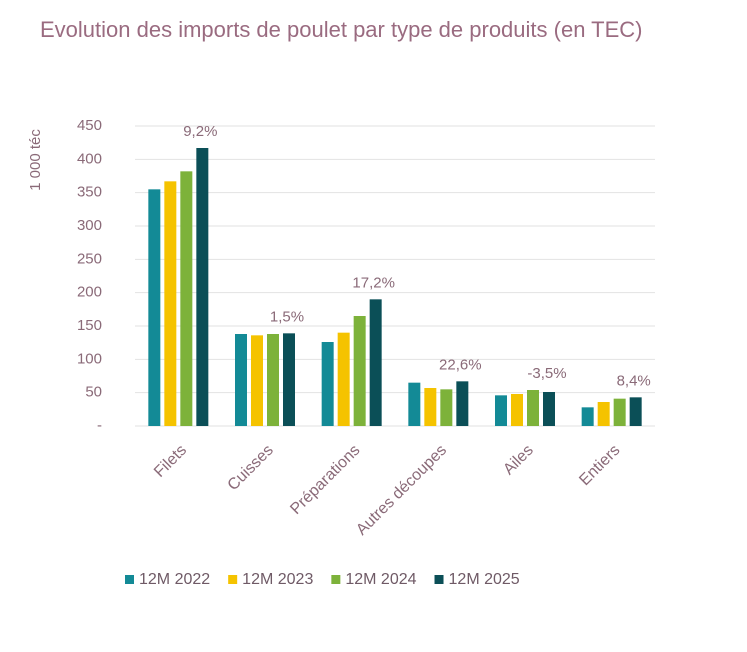 This screenshot has height=652, width=747. Describe the element at coordinates (89, 258) in the screenshot. I see `y-tick-label: 250` at that location.